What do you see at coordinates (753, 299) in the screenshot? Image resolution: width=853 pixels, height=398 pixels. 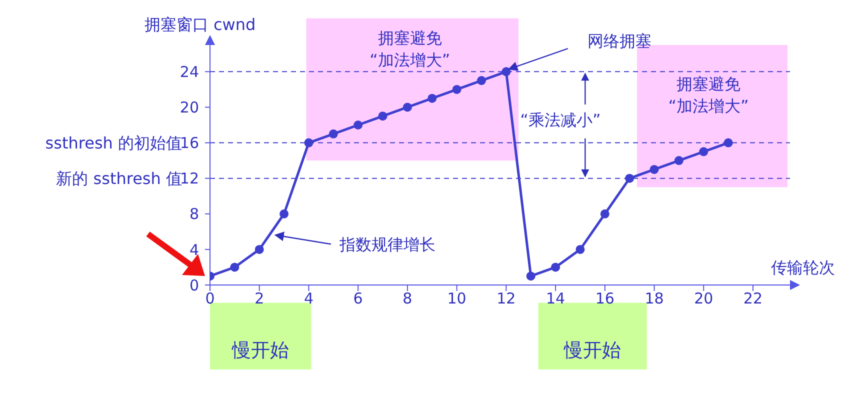 I see `x-tick-label: 22` at bounding box center [753, 299].